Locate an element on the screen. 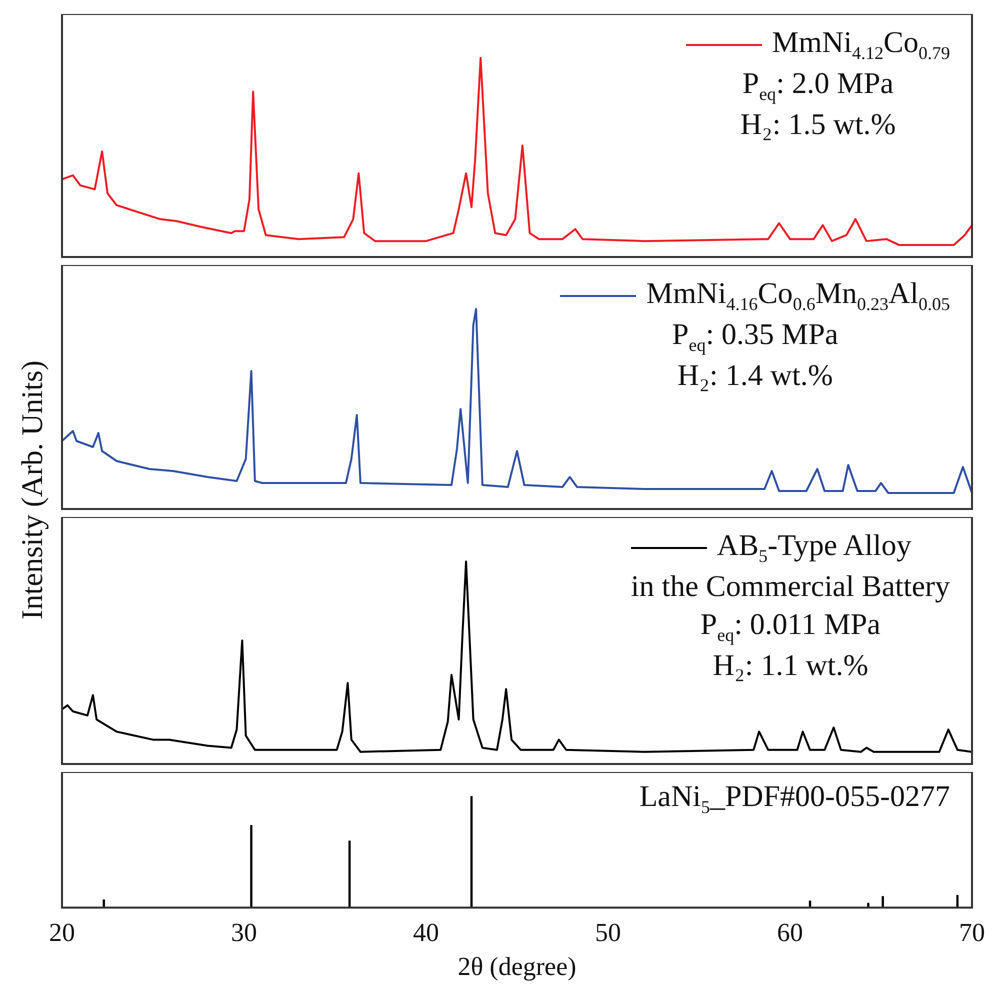  legend-label: AB$_{5}$-Type Alloy is located at coordinates (814, 548).